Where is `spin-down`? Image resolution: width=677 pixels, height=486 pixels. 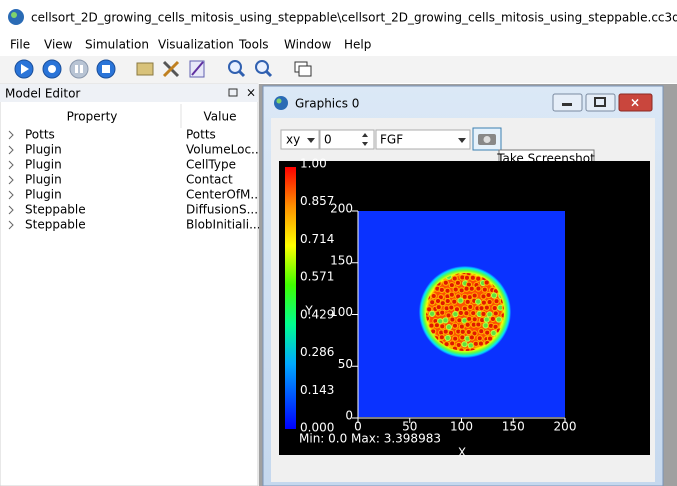 spin-down is located at coordinates (365, 144).